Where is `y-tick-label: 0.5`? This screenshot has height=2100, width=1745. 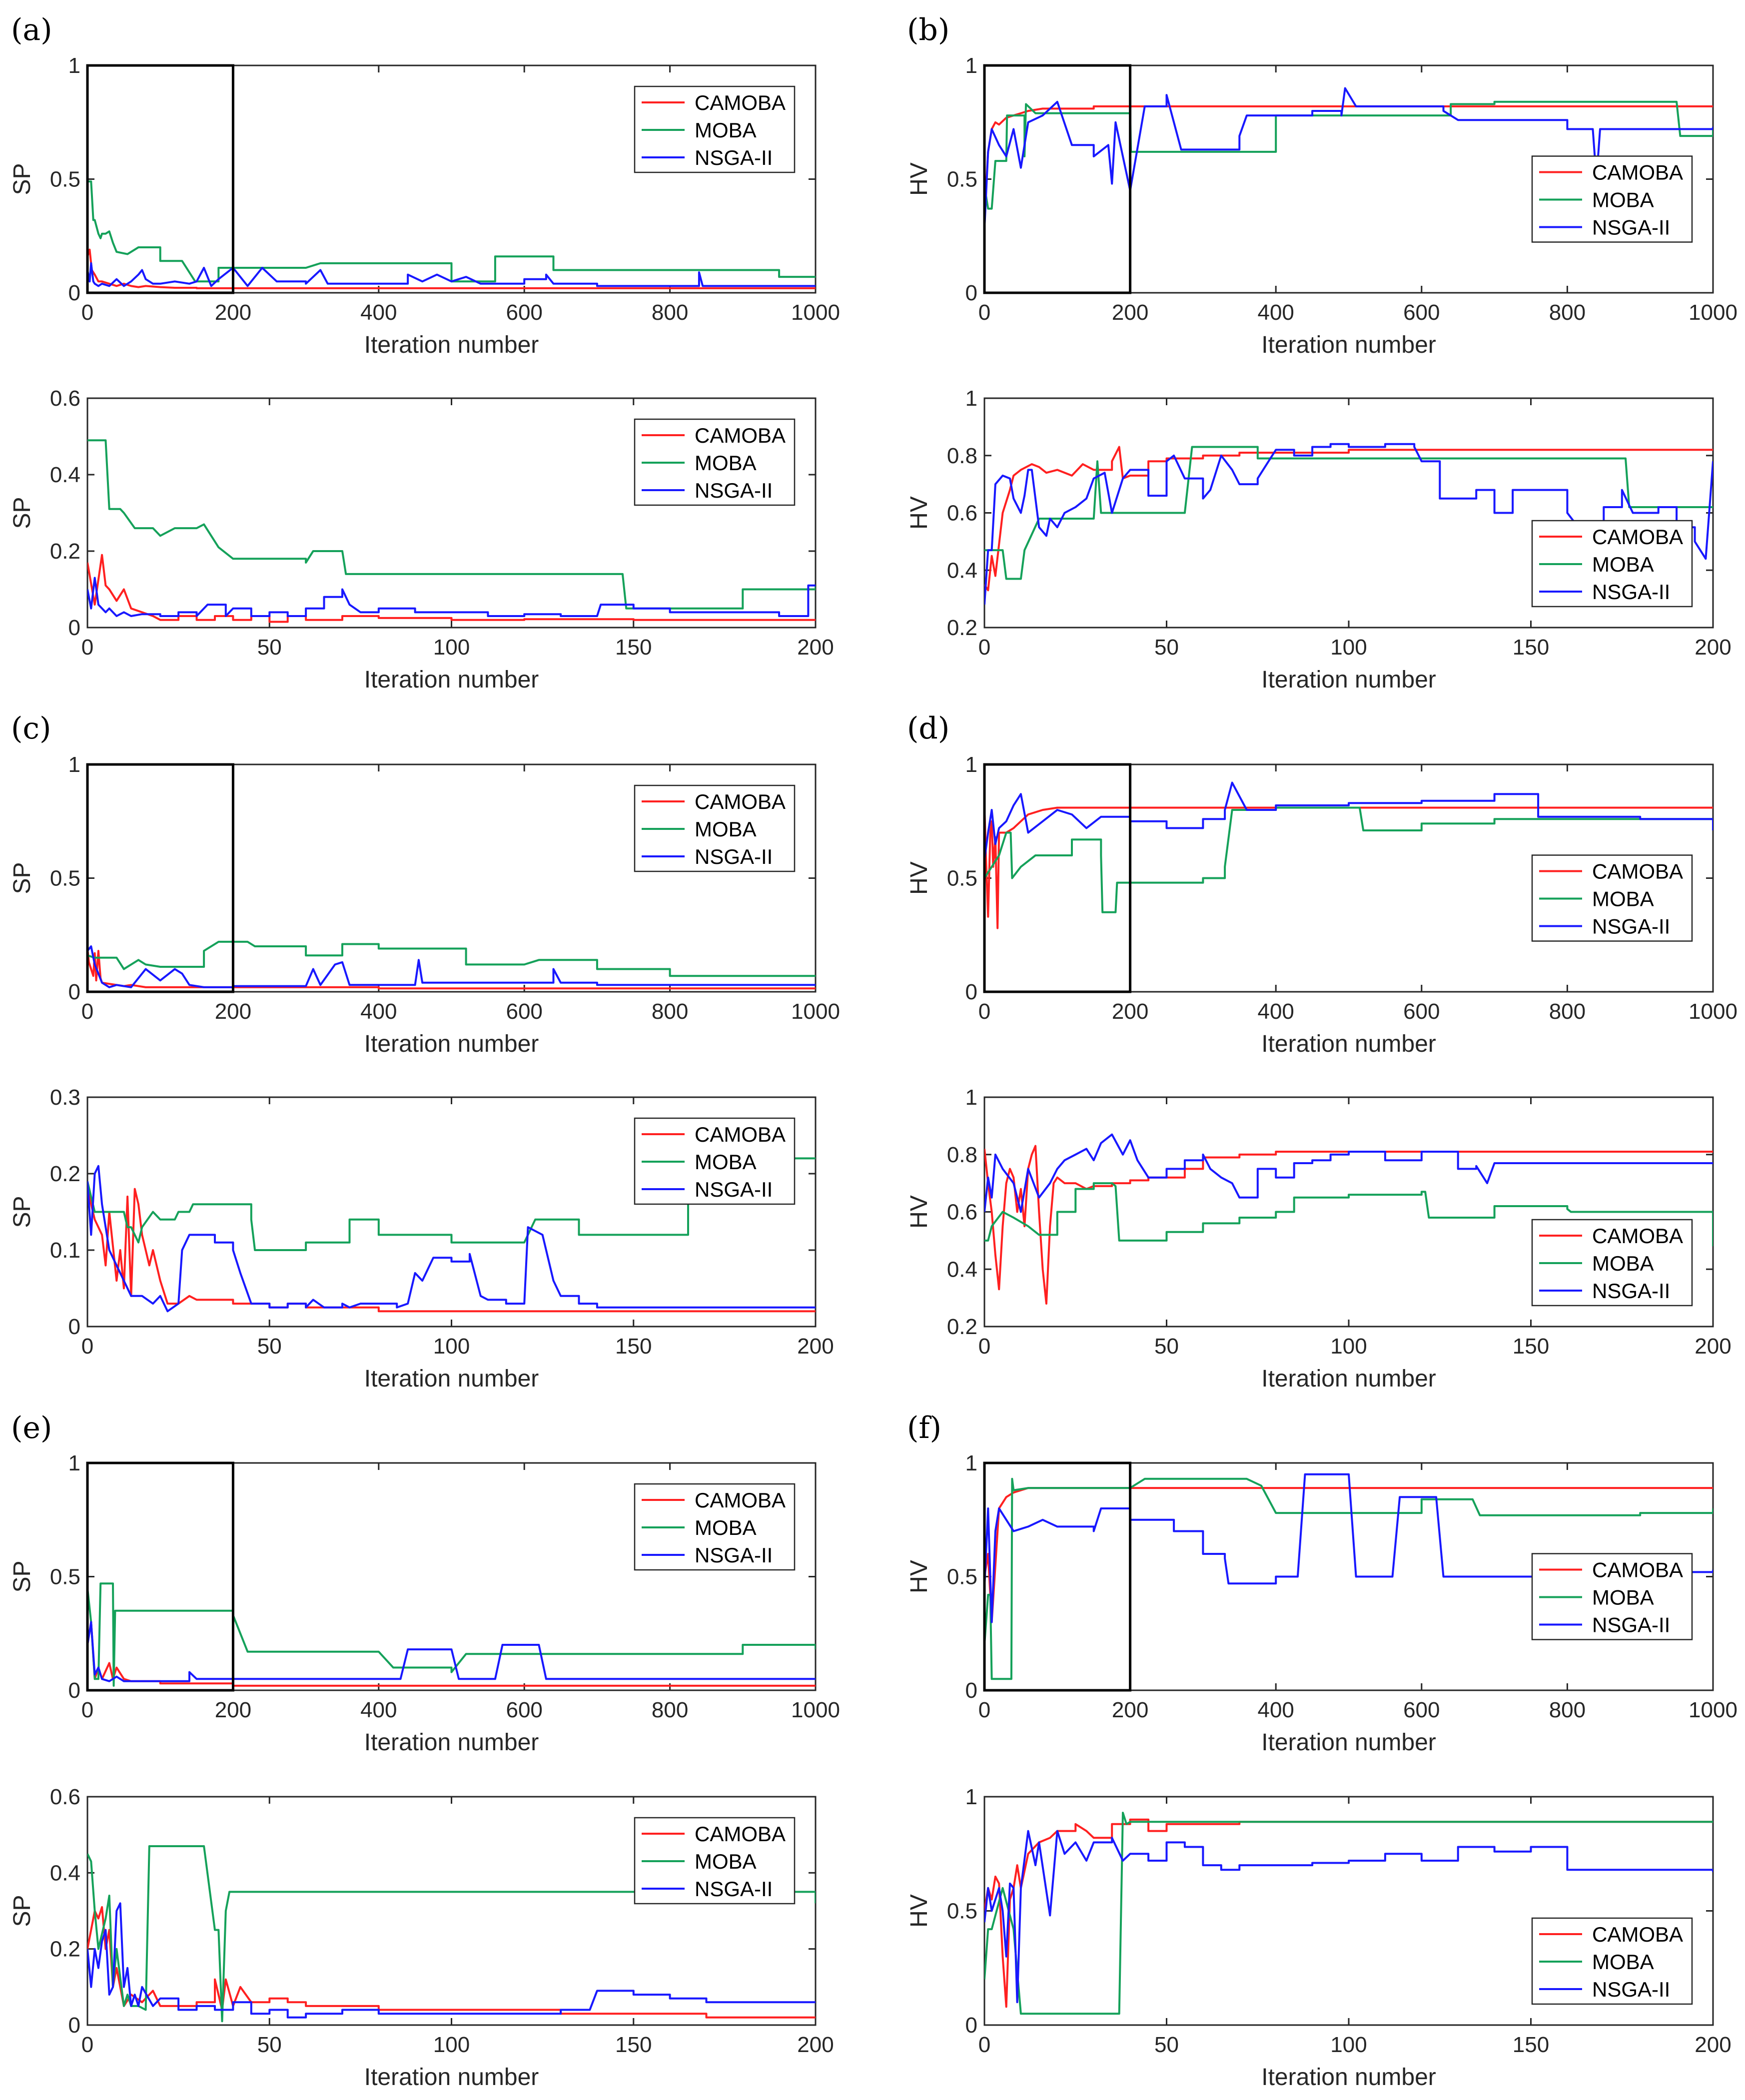
y-tick-label: 0.5 is located at coordinates (962, 1911).